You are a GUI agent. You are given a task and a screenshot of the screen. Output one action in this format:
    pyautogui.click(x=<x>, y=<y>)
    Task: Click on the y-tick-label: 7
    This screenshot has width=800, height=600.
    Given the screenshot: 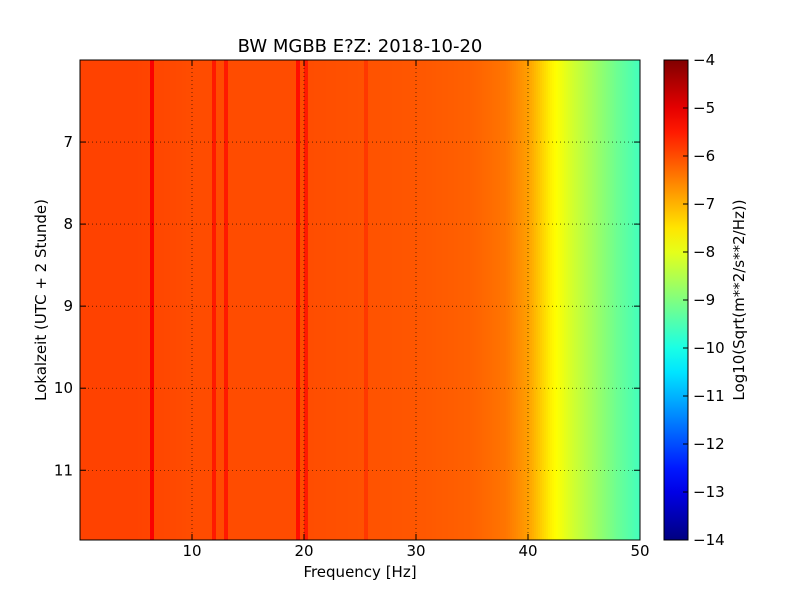 What is the action you would take?
    pyautogui.click(x=68, y=142)
    